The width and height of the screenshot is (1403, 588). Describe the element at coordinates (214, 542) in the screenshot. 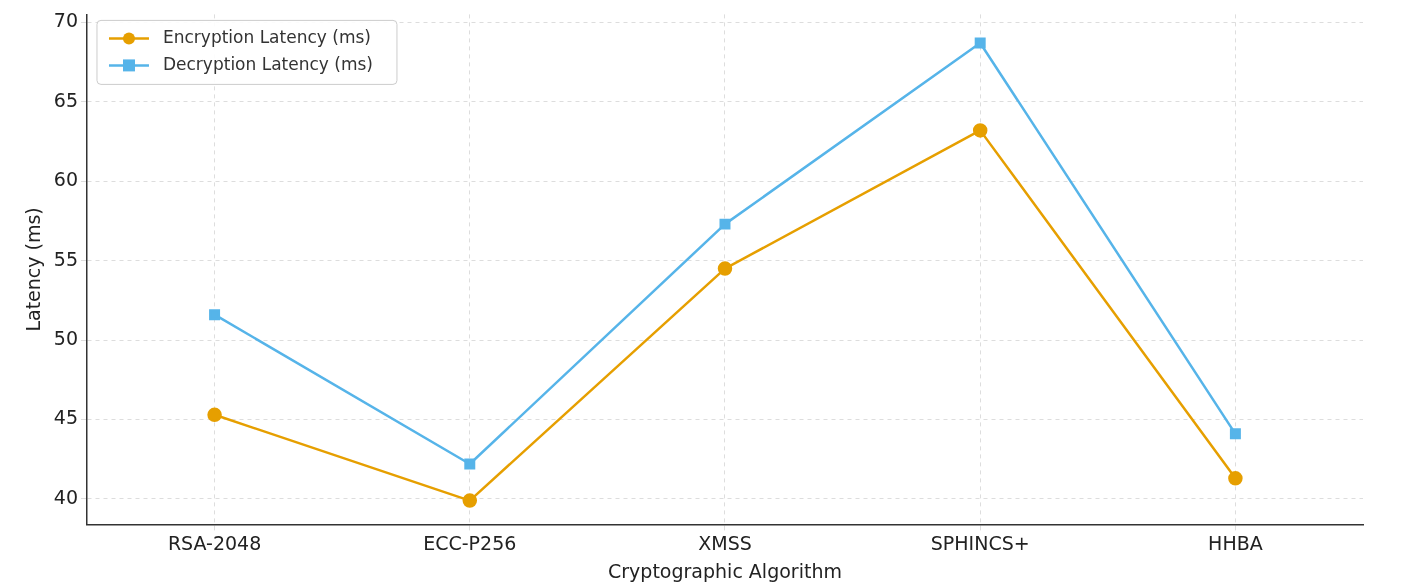

I see `x-tick-label: RSA-2048` at that location.